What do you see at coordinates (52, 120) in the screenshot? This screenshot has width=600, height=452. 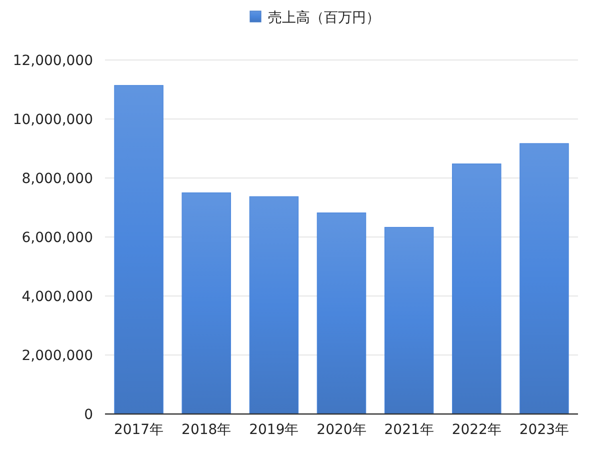 I see `y-tick-label: 10,000,000` at bounding box center [52, 120].